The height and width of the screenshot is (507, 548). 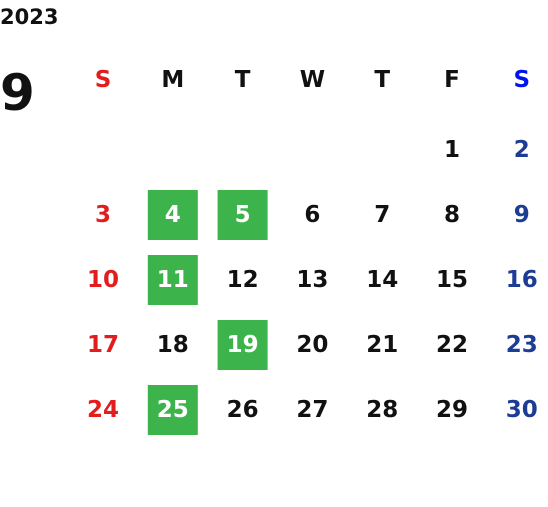 I want to click on day-number: 9, so click(x=522, y=215).